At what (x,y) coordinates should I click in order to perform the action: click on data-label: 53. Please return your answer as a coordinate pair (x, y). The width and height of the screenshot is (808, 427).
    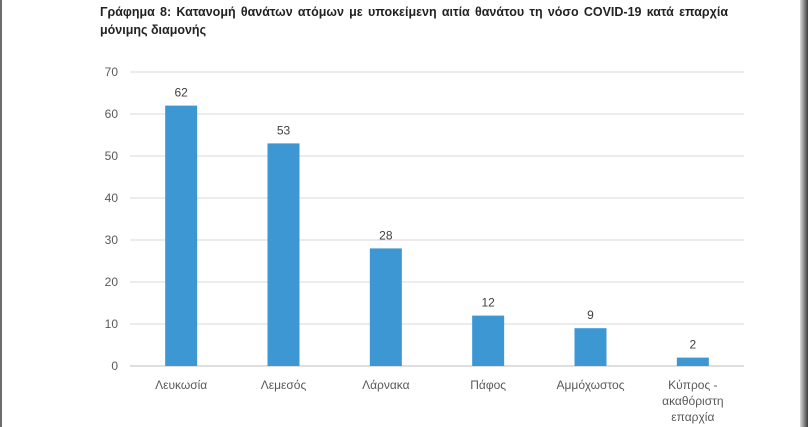
    Looking at the image, I should click on (284, 130).